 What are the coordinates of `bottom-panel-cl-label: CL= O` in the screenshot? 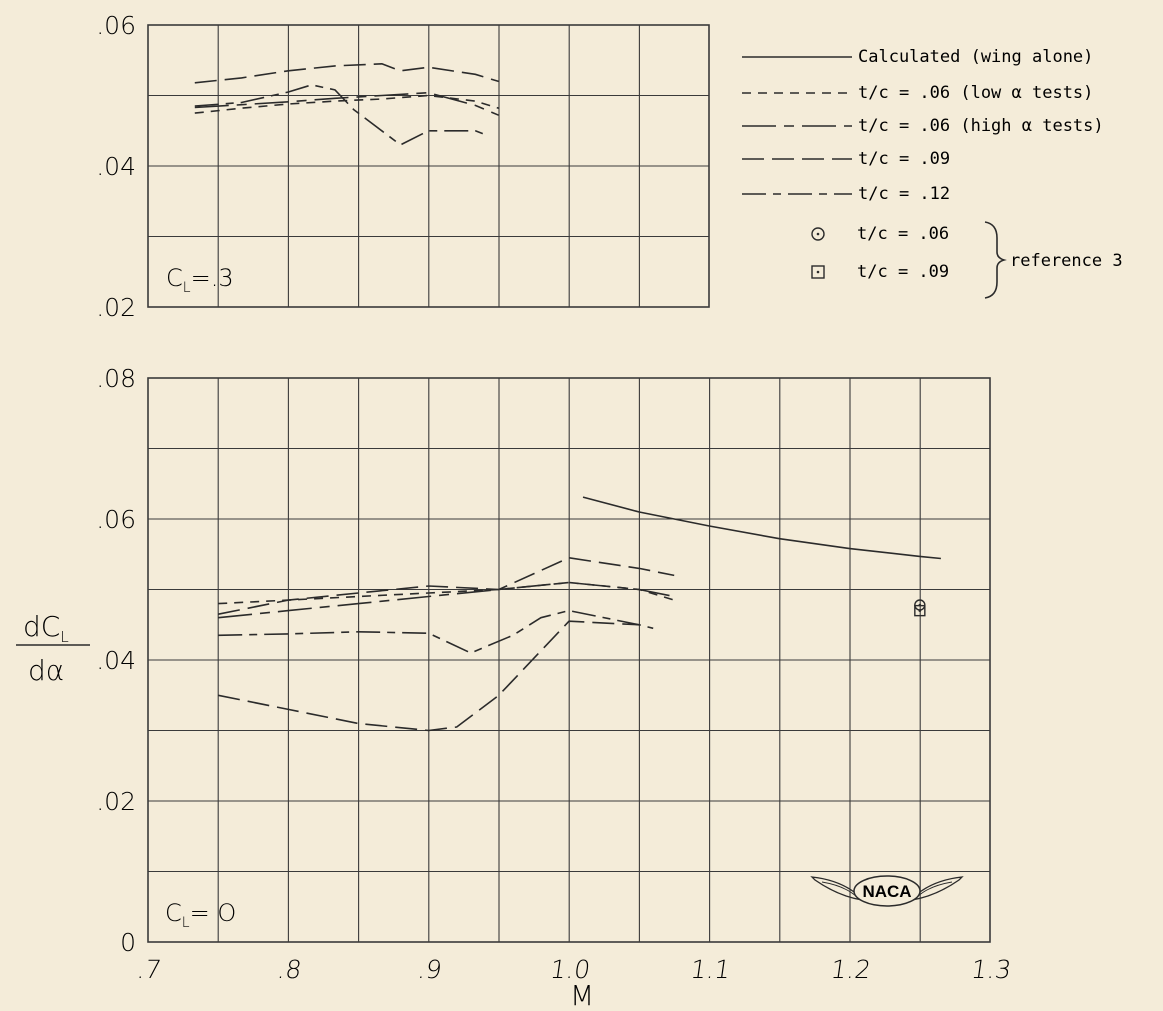 It's located at (200, 915).